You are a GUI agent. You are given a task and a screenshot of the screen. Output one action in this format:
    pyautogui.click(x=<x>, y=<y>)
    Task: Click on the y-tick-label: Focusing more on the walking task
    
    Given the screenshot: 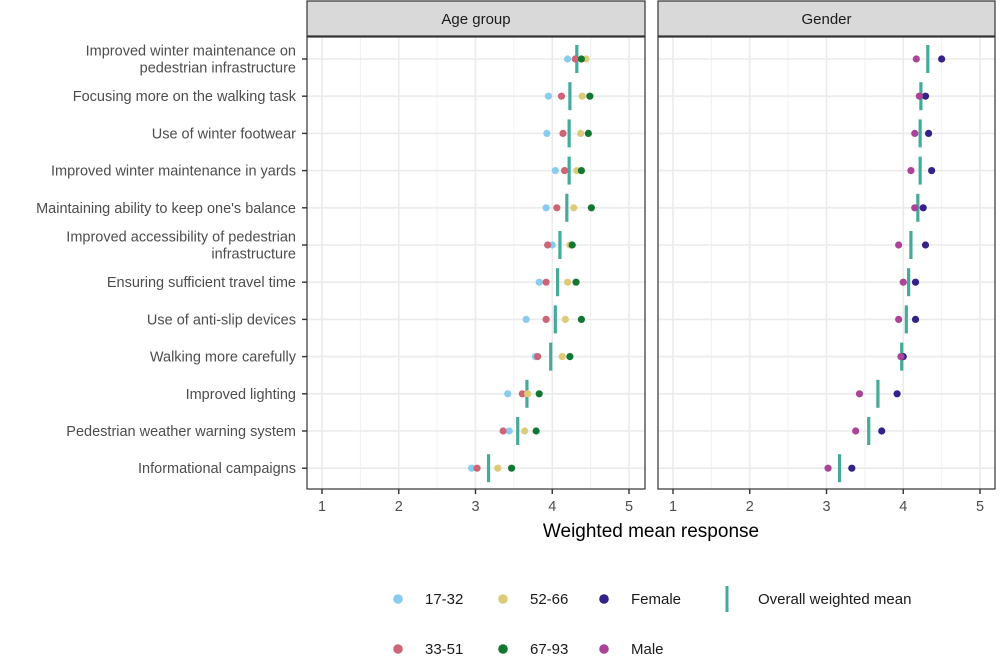 What is the action you would take?
    pyautogui.click(x=185, y=97)
    